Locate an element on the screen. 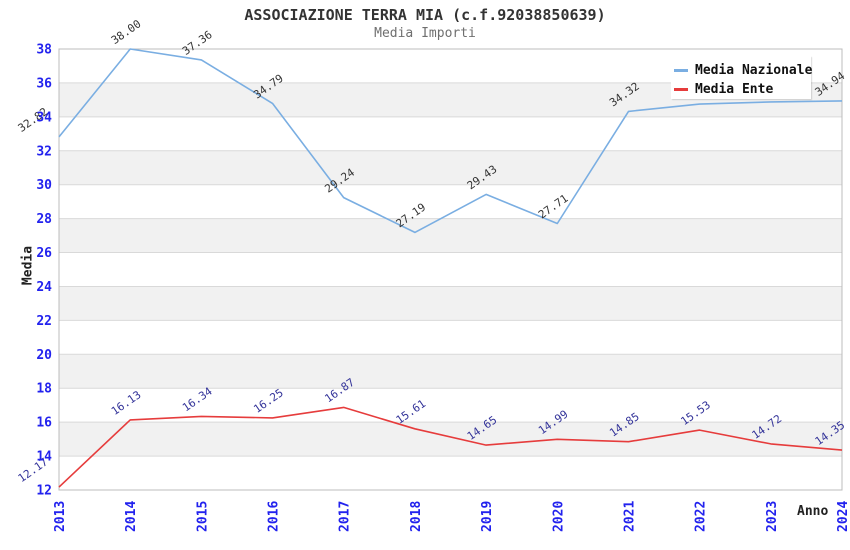  y-tick-label: 12 is located at coordinates (44, 491).